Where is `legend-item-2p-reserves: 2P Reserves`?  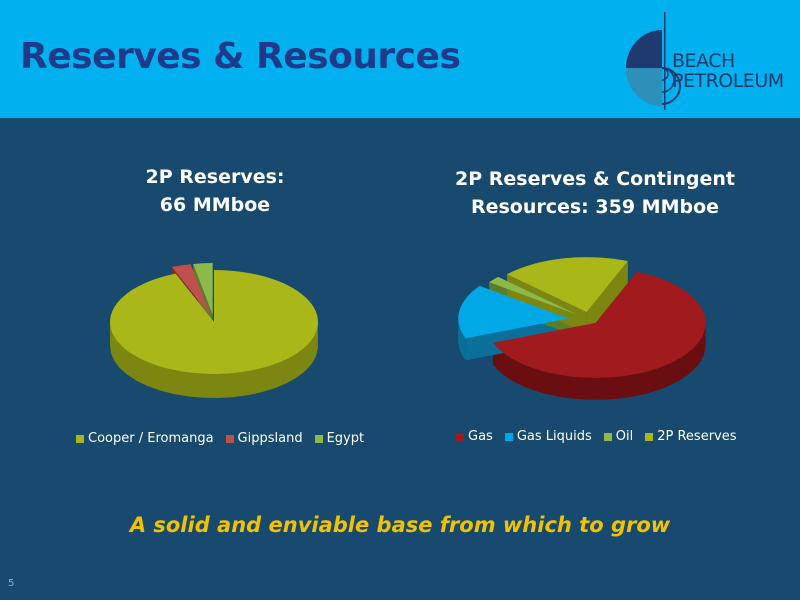
legend-item-2p-reserves: 2P Reserves is located at coordinates (691, 436).